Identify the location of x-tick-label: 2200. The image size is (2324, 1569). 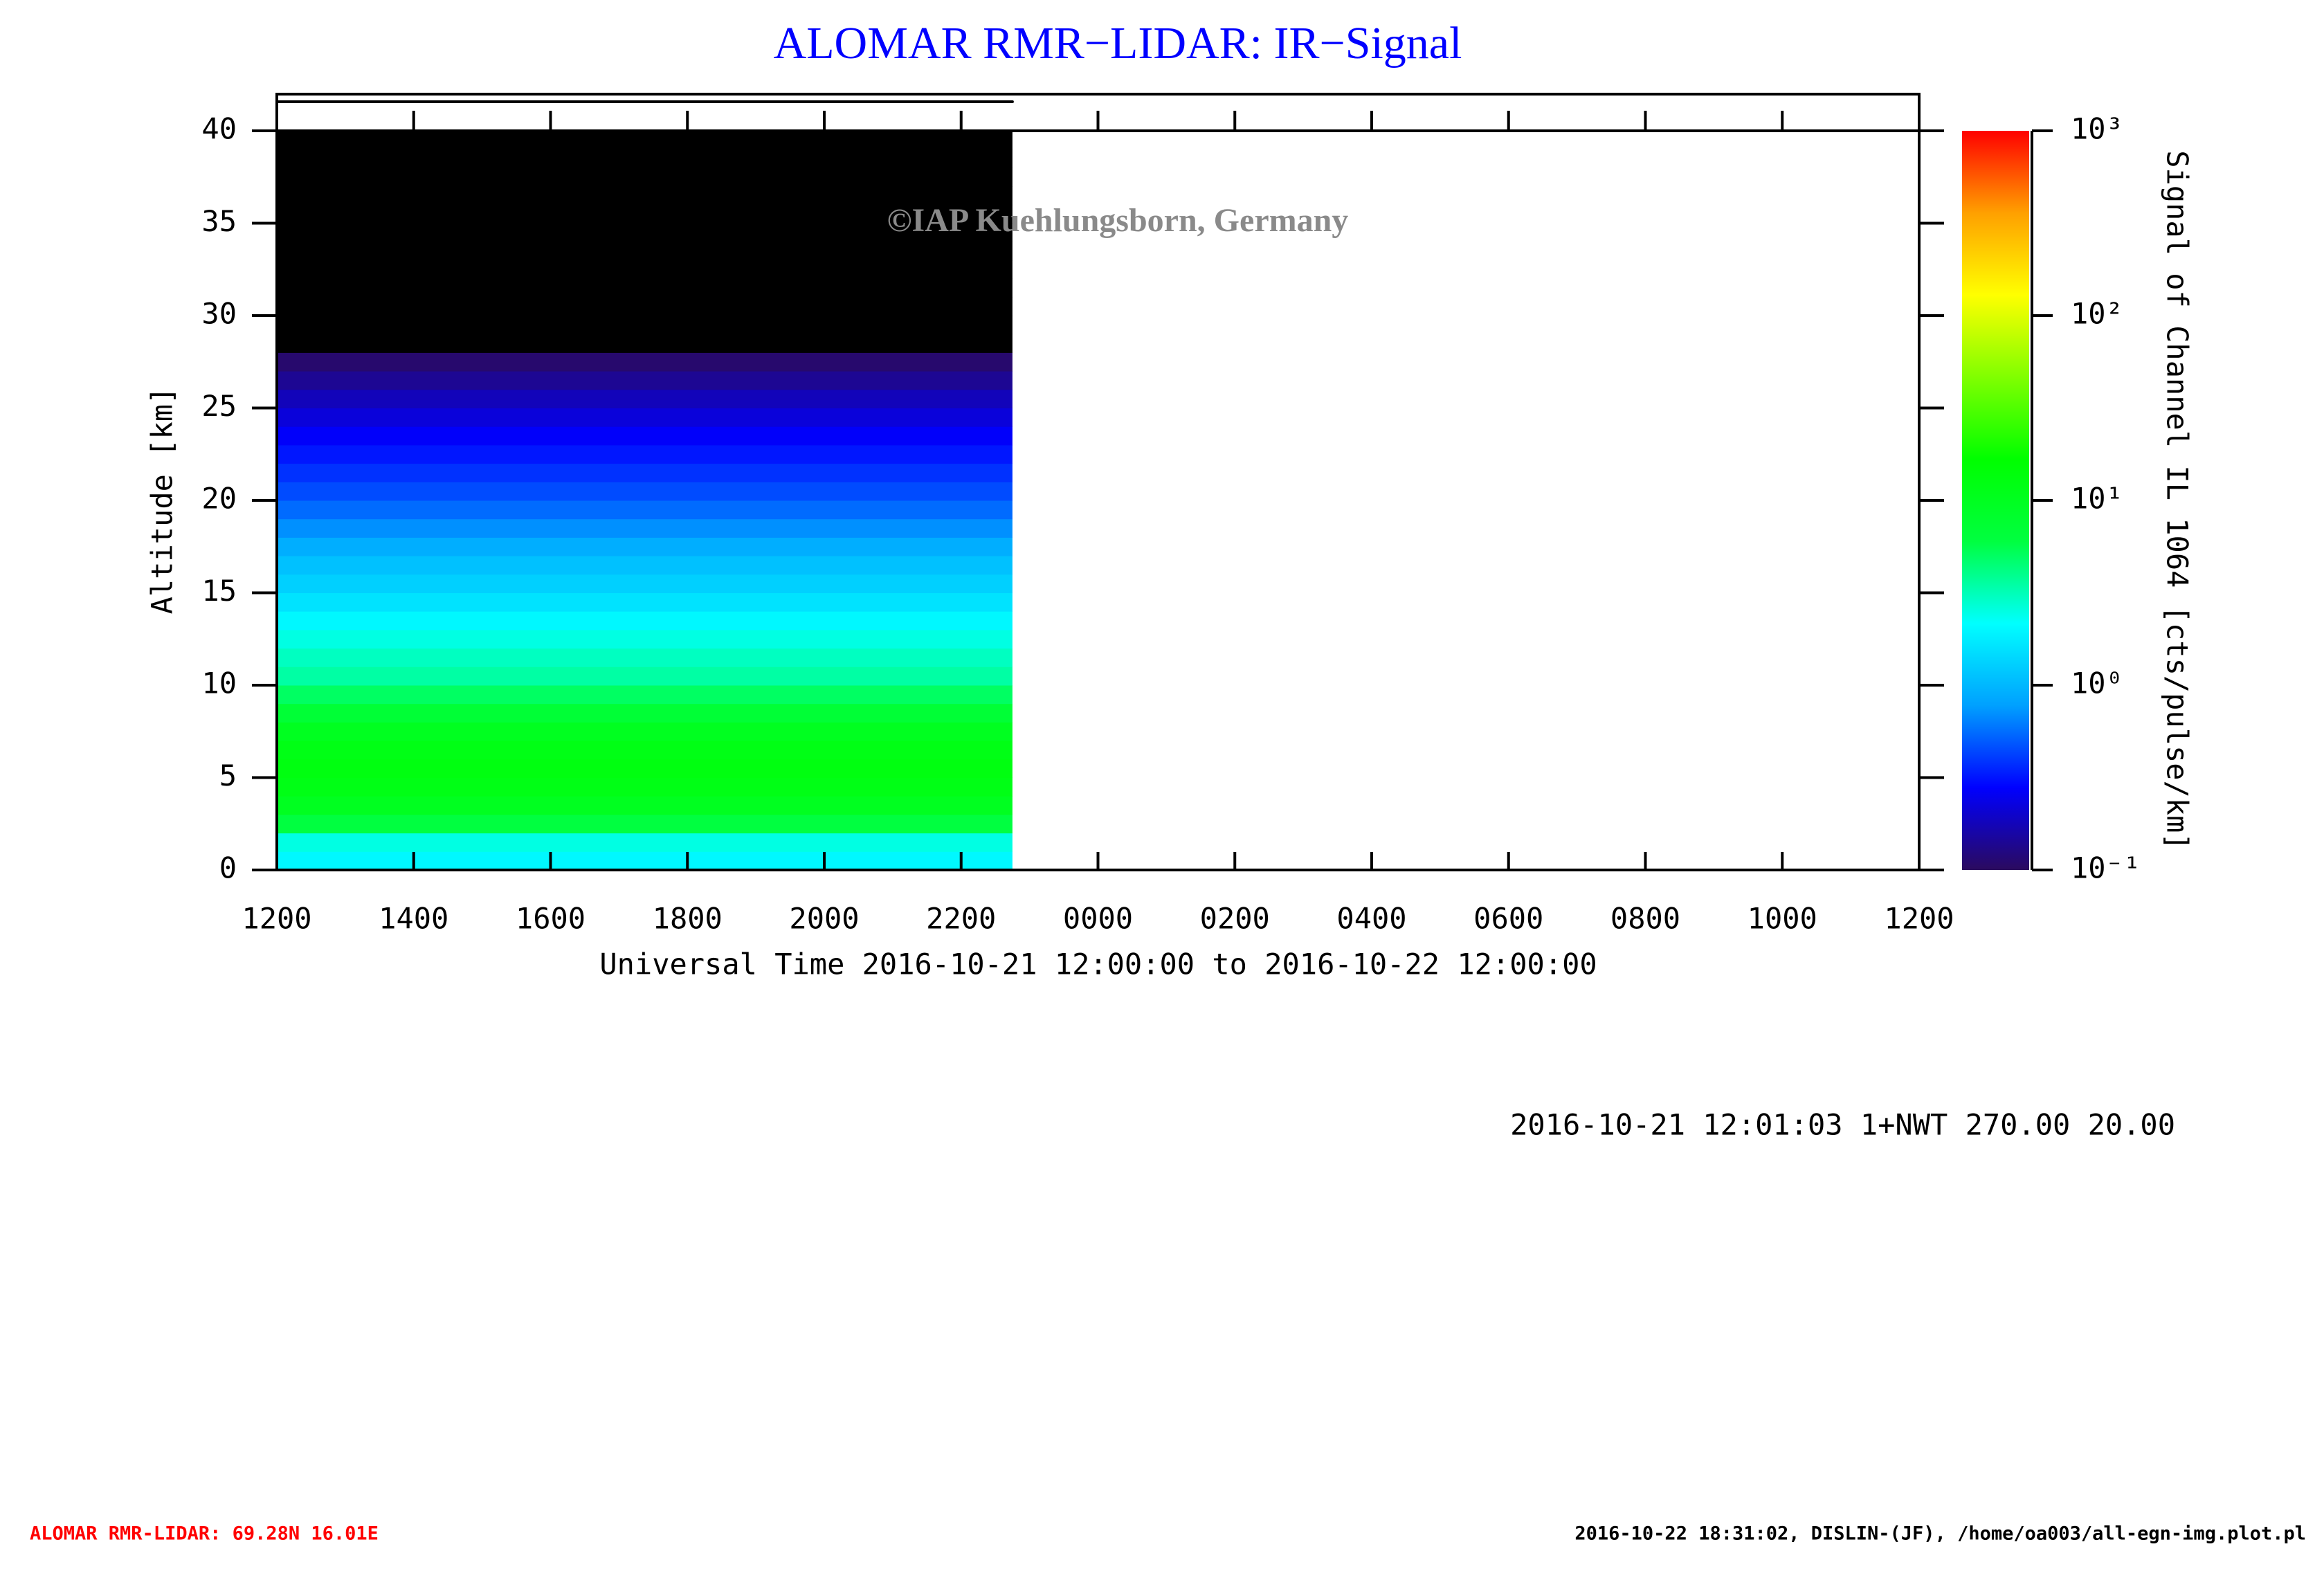
(961, 919).